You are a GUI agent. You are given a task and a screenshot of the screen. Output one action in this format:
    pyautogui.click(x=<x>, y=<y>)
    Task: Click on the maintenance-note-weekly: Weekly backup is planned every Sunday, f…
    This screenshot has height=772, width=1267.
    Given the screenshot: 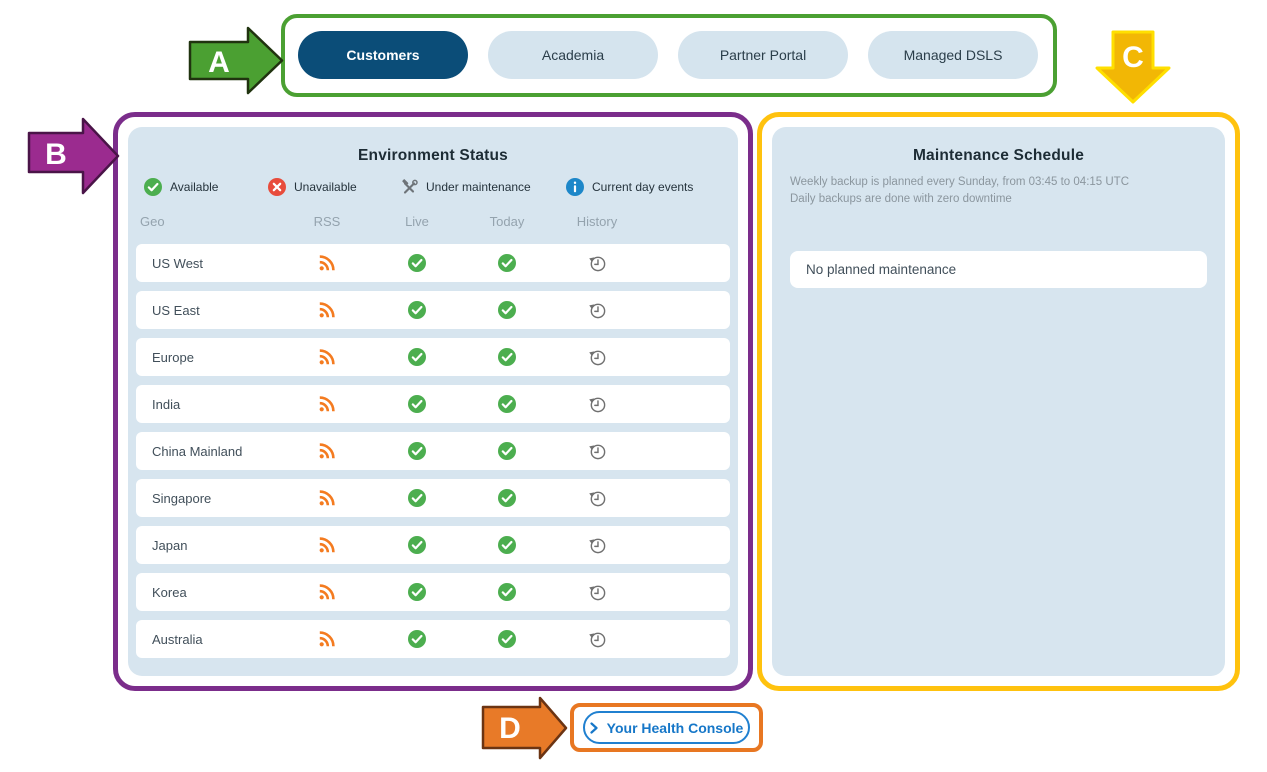 What is the action you would take?
    pyautogui.click(x=960, y=182)
    